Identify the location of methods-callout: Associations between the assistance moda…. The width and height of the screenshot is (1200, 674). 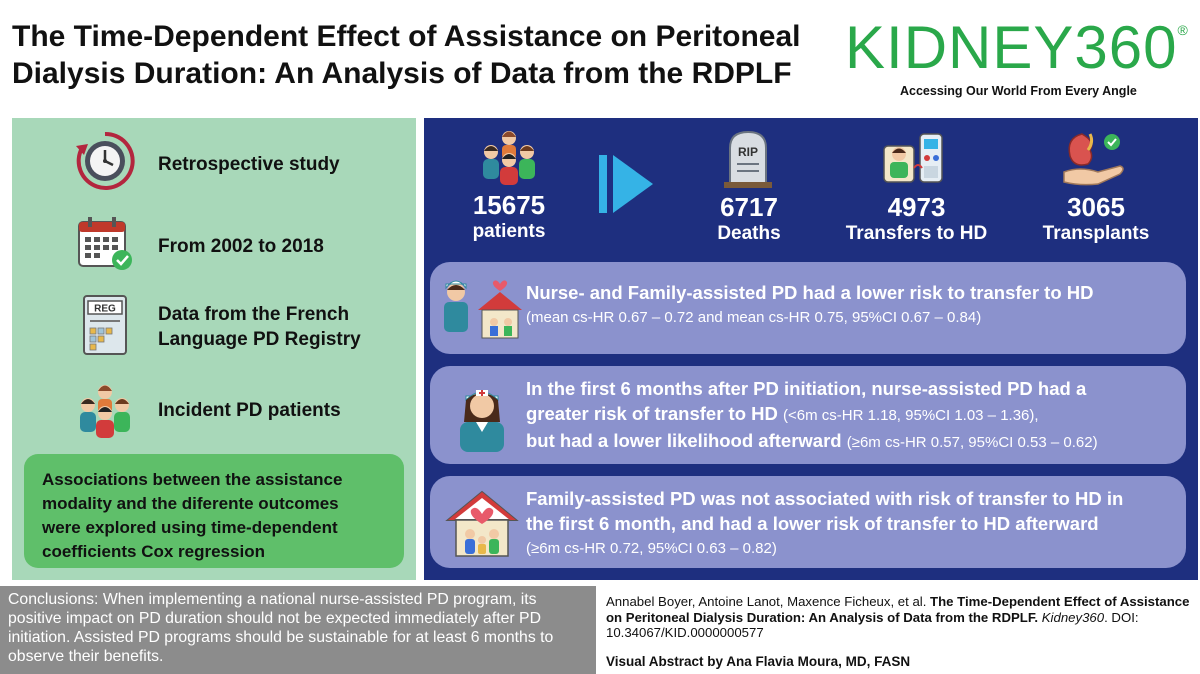
(214, 511).